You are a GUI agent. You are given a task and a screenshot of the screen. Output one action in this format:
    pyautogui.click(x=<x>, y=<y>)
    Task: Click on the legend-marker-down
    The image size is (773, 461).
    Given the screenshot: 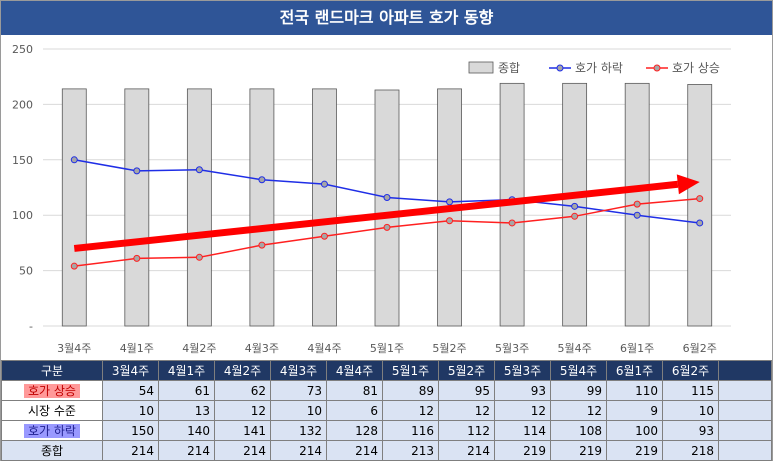 What is the action you would take?
    pyautogui.click(x=560, y=68)
    